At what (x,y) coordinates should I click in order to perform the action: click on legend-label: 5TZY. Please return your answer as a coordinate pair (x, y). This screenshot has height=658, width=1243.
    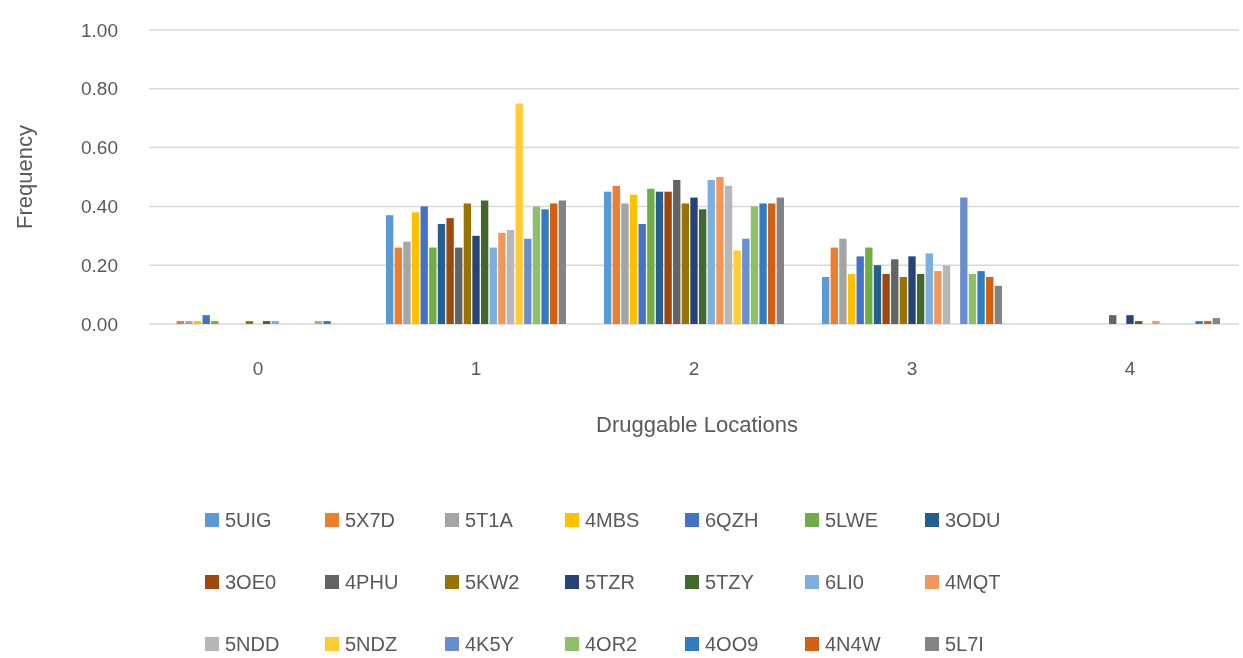
    Looking at the image, I should click on (729, 582).